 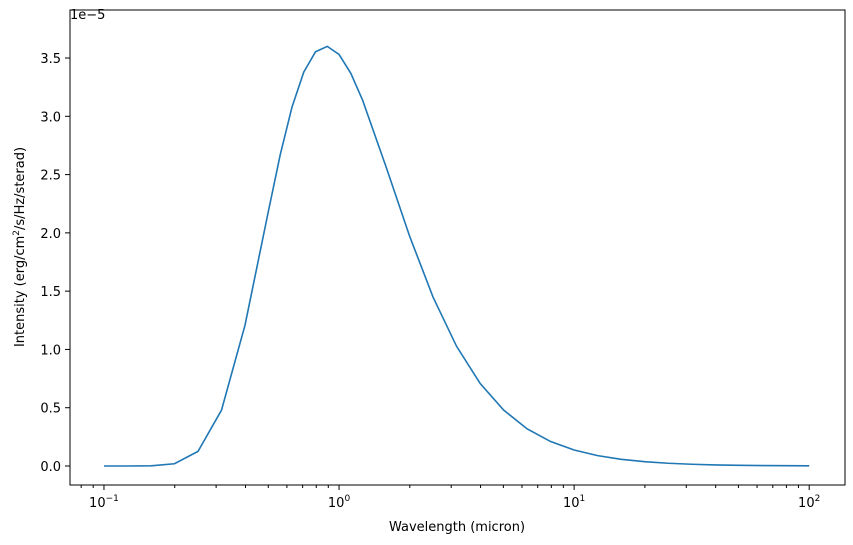 I want to click on x-tick-label: 10², so click(x=809, y=502).